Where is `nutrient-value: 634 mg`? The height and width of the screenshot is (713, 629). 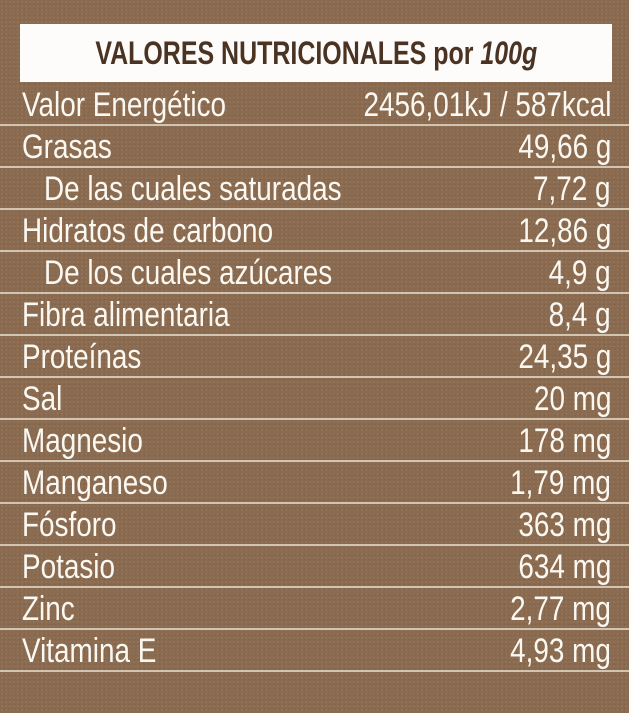 nutrient-value: 634 mg is located at coordinates (564, 567).